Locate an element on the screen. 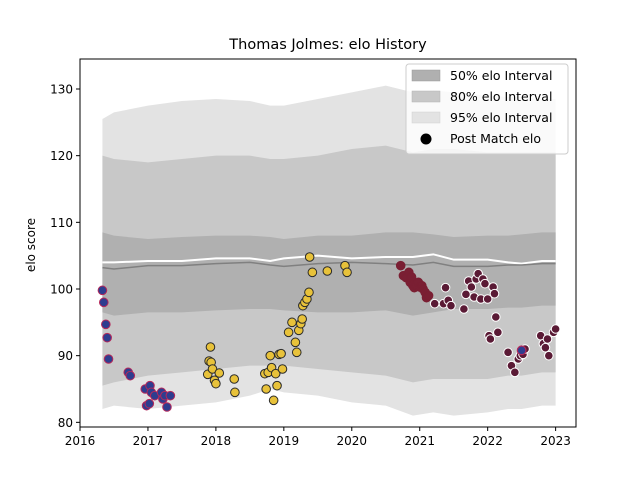  legend-frame is located at coordinates (487, 109).